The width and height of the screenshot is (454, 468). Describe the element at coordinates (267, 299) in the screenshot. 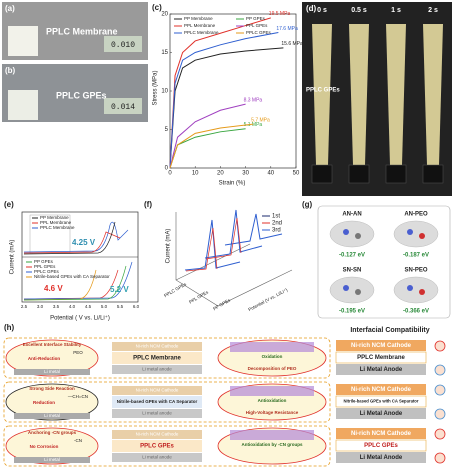

I see `x-axis-label: Potential (V vs. Li/Li⁺)` at that location.